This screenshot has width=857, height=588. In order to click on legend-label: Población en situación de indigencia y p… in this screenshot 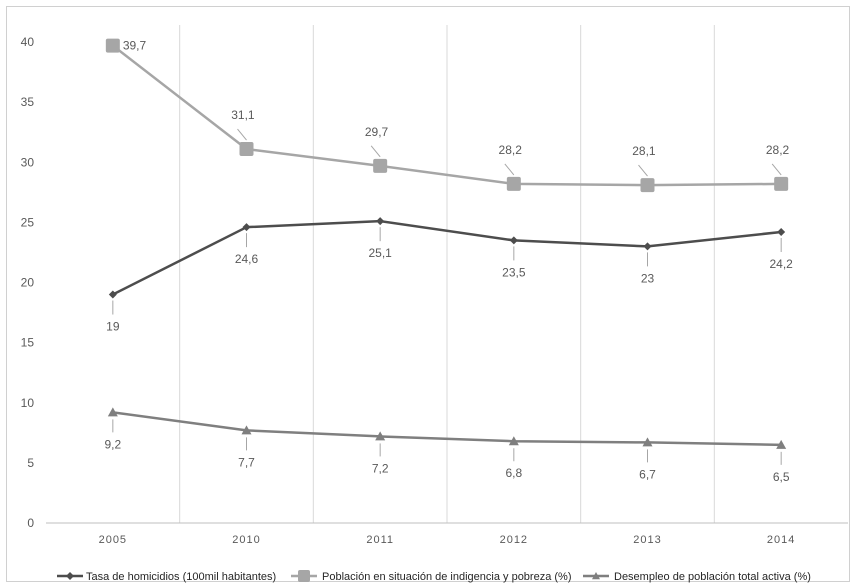, I will do `click(447, 577)`.